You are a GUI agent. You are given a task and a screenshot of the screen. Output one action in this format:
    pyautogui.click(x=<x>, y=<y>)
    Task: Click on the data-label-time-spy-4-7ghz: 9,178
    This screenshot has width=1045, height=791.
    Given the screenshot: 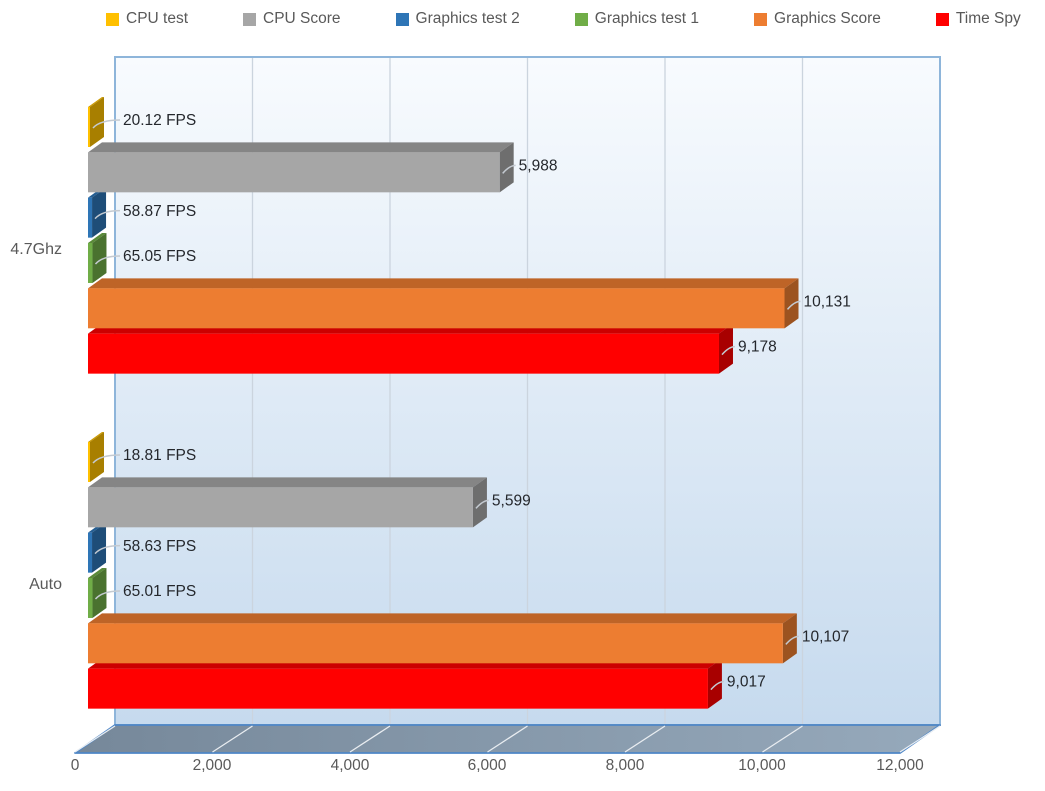 What is the action you would take?
    pyautogui.click(x=757, y=347)
    